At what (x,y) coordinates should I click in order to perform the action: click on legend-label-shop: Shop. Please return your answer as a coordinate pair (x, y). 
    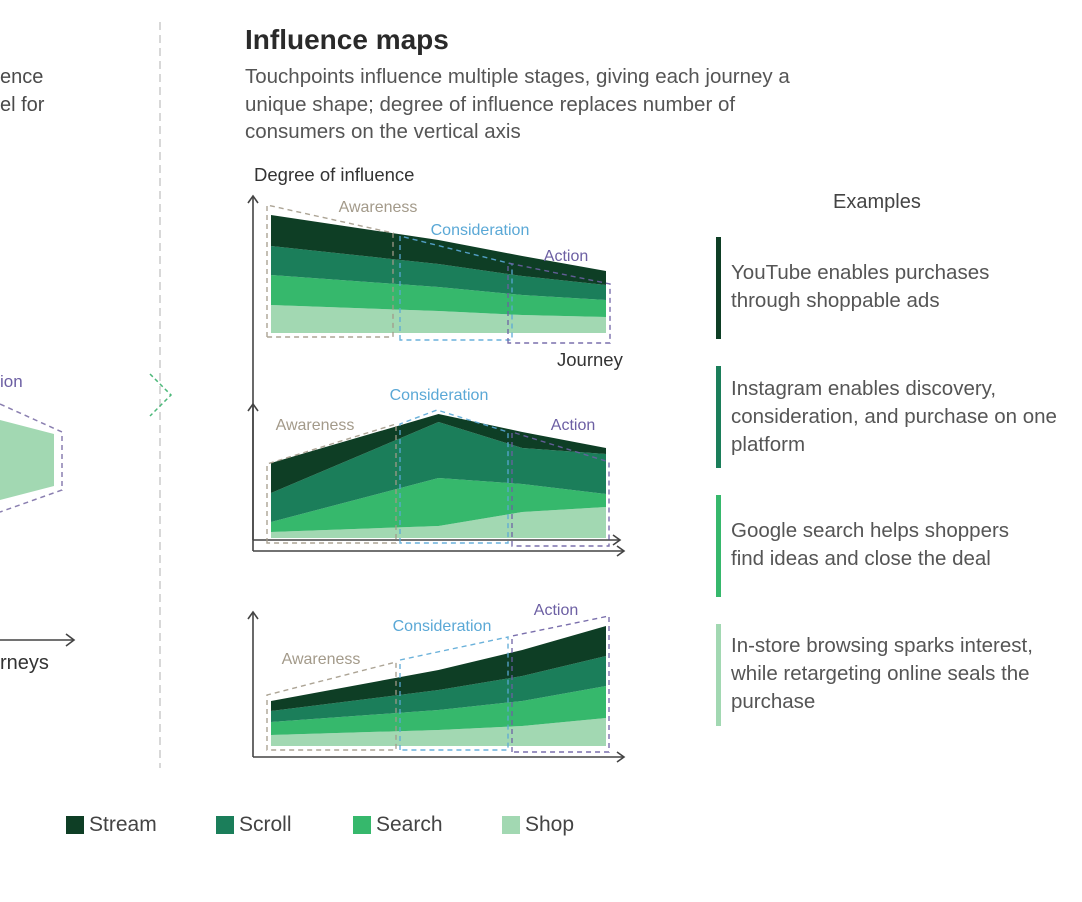
    Looking at the image, I should click on (550, 824).